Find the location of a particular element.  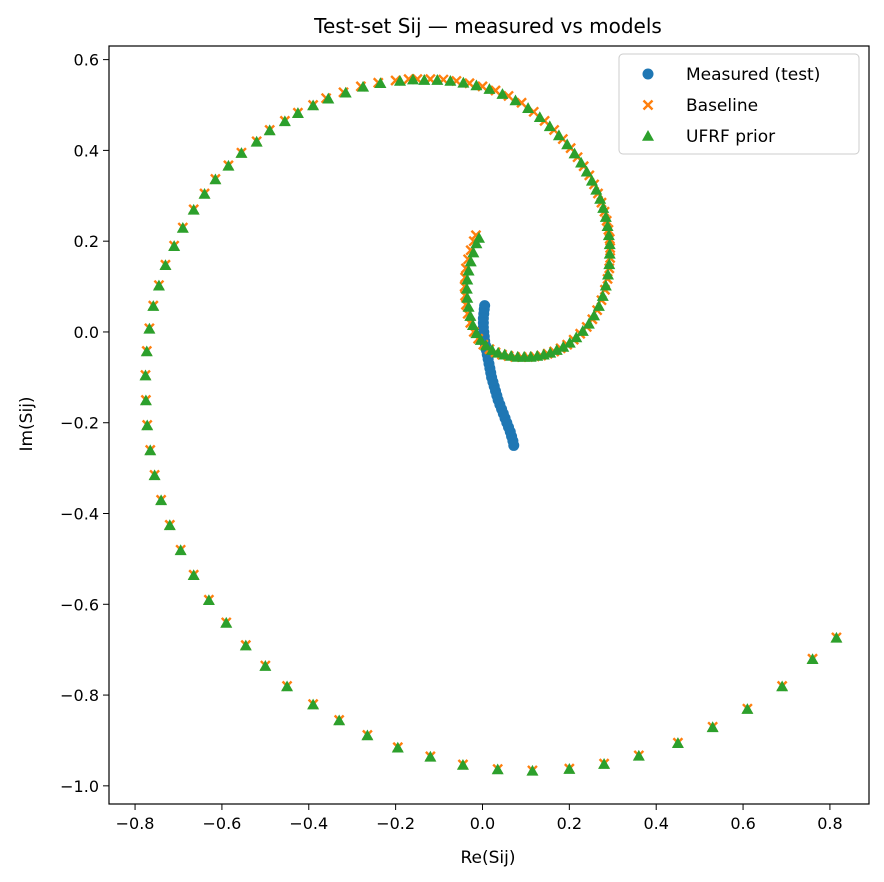

y-tick-label: −1.0 is located at coordinates (79, 786).